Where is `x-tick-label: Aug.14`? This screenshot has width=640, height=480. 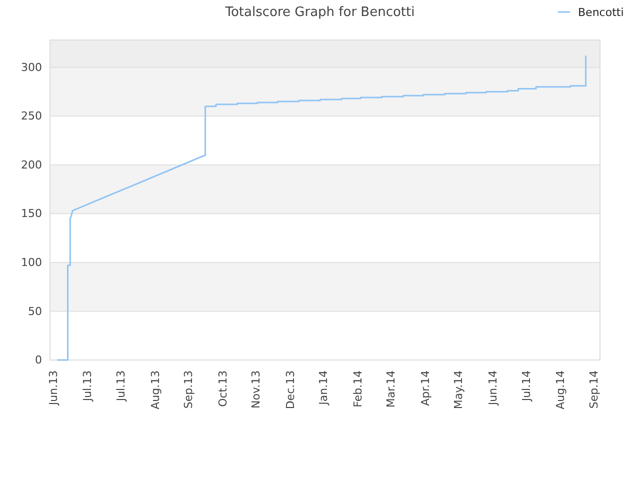 x-tick-label: Aug.14 is located at coordinates (561, 390).